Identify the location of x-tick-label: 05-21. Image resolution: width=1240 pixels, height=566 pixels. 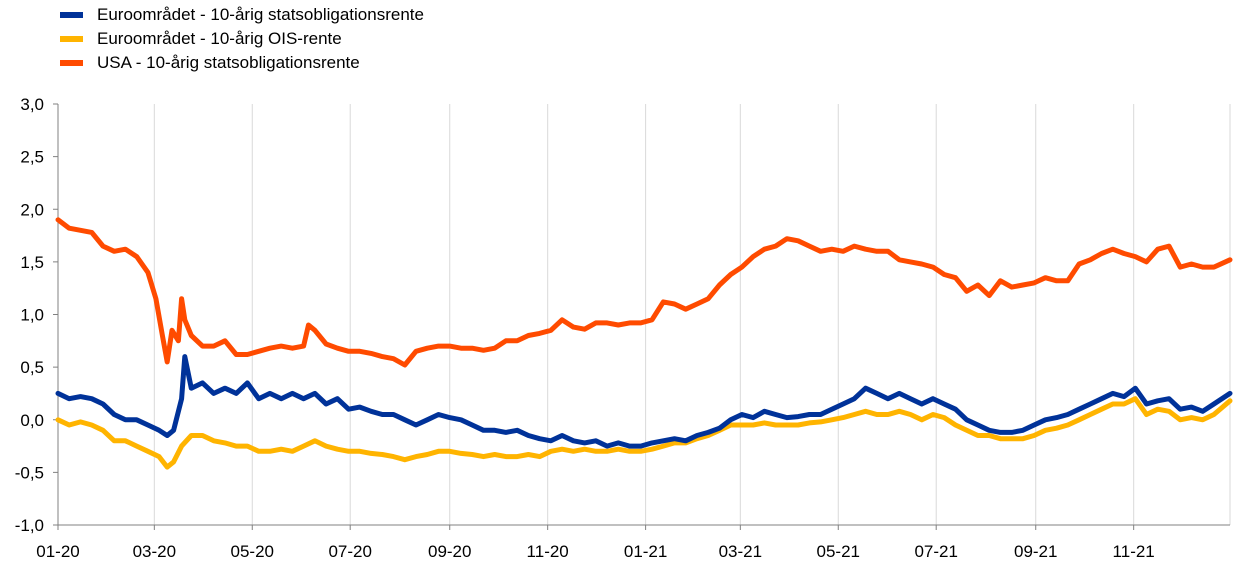
(838, 551).